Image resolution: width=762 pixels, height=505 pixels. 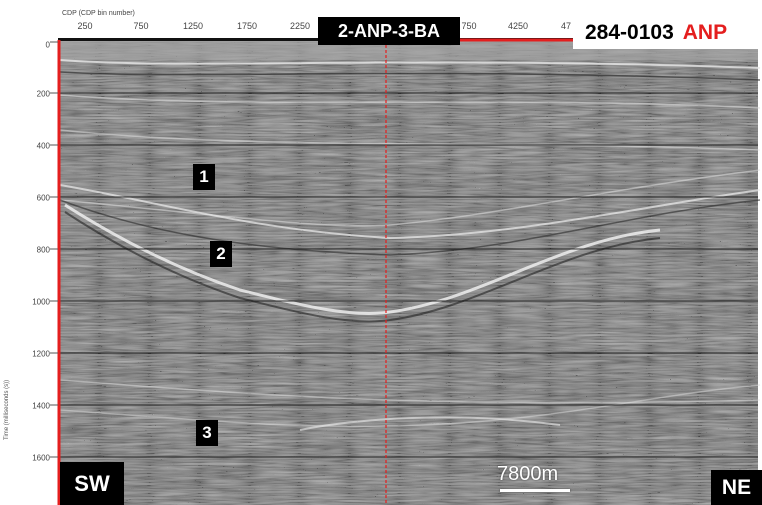 What do you see at coordinates (300, 26) in the screenshot?
I see `x-tick-label: 2250` at bounding box center [300, 26].